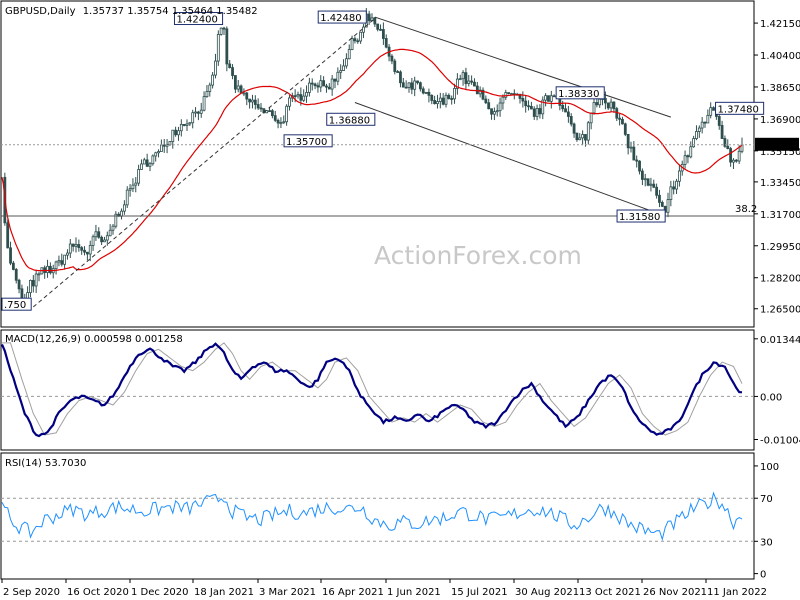 The image size is (800, 600). Describe the element at coordinates (777, 144) in the screenshot. I see `current-price-label: 1.35482` at that location.